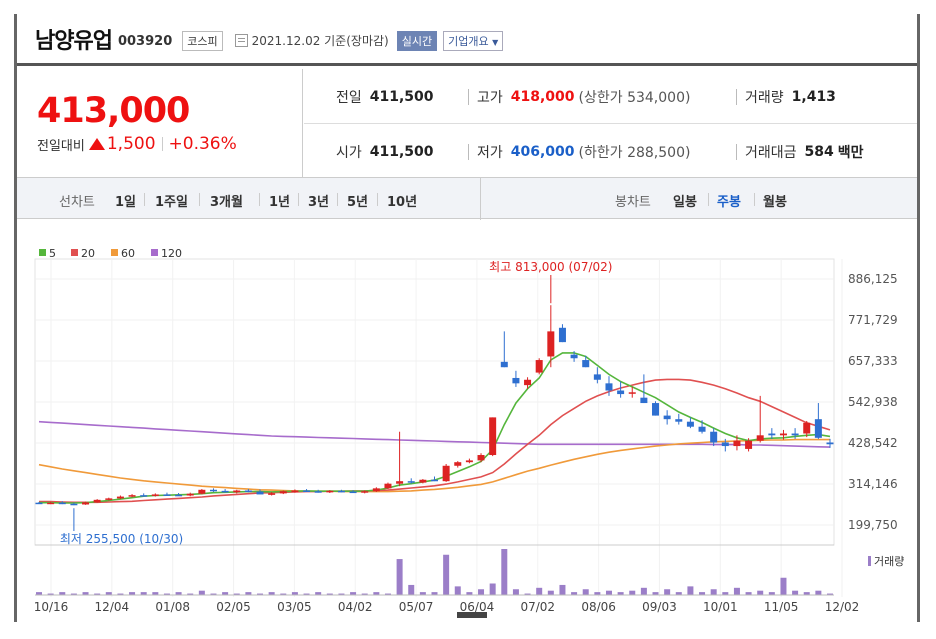 Image resolution: width=936 pixels, height=639 pixels. I want to click on realtime-button: 실시간, so click(417, 40).